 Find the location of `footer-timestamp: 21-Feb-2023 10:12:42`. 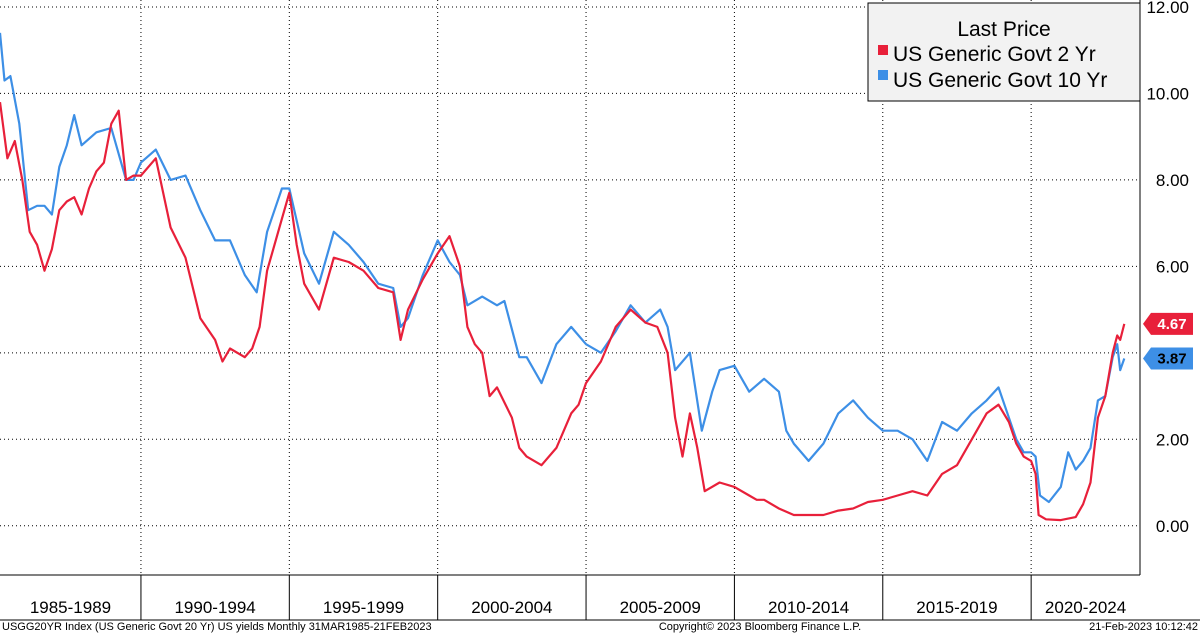

footer-timestamp: 21-Feb-2023 10:12:42 is located at coordinates (1143, 627).